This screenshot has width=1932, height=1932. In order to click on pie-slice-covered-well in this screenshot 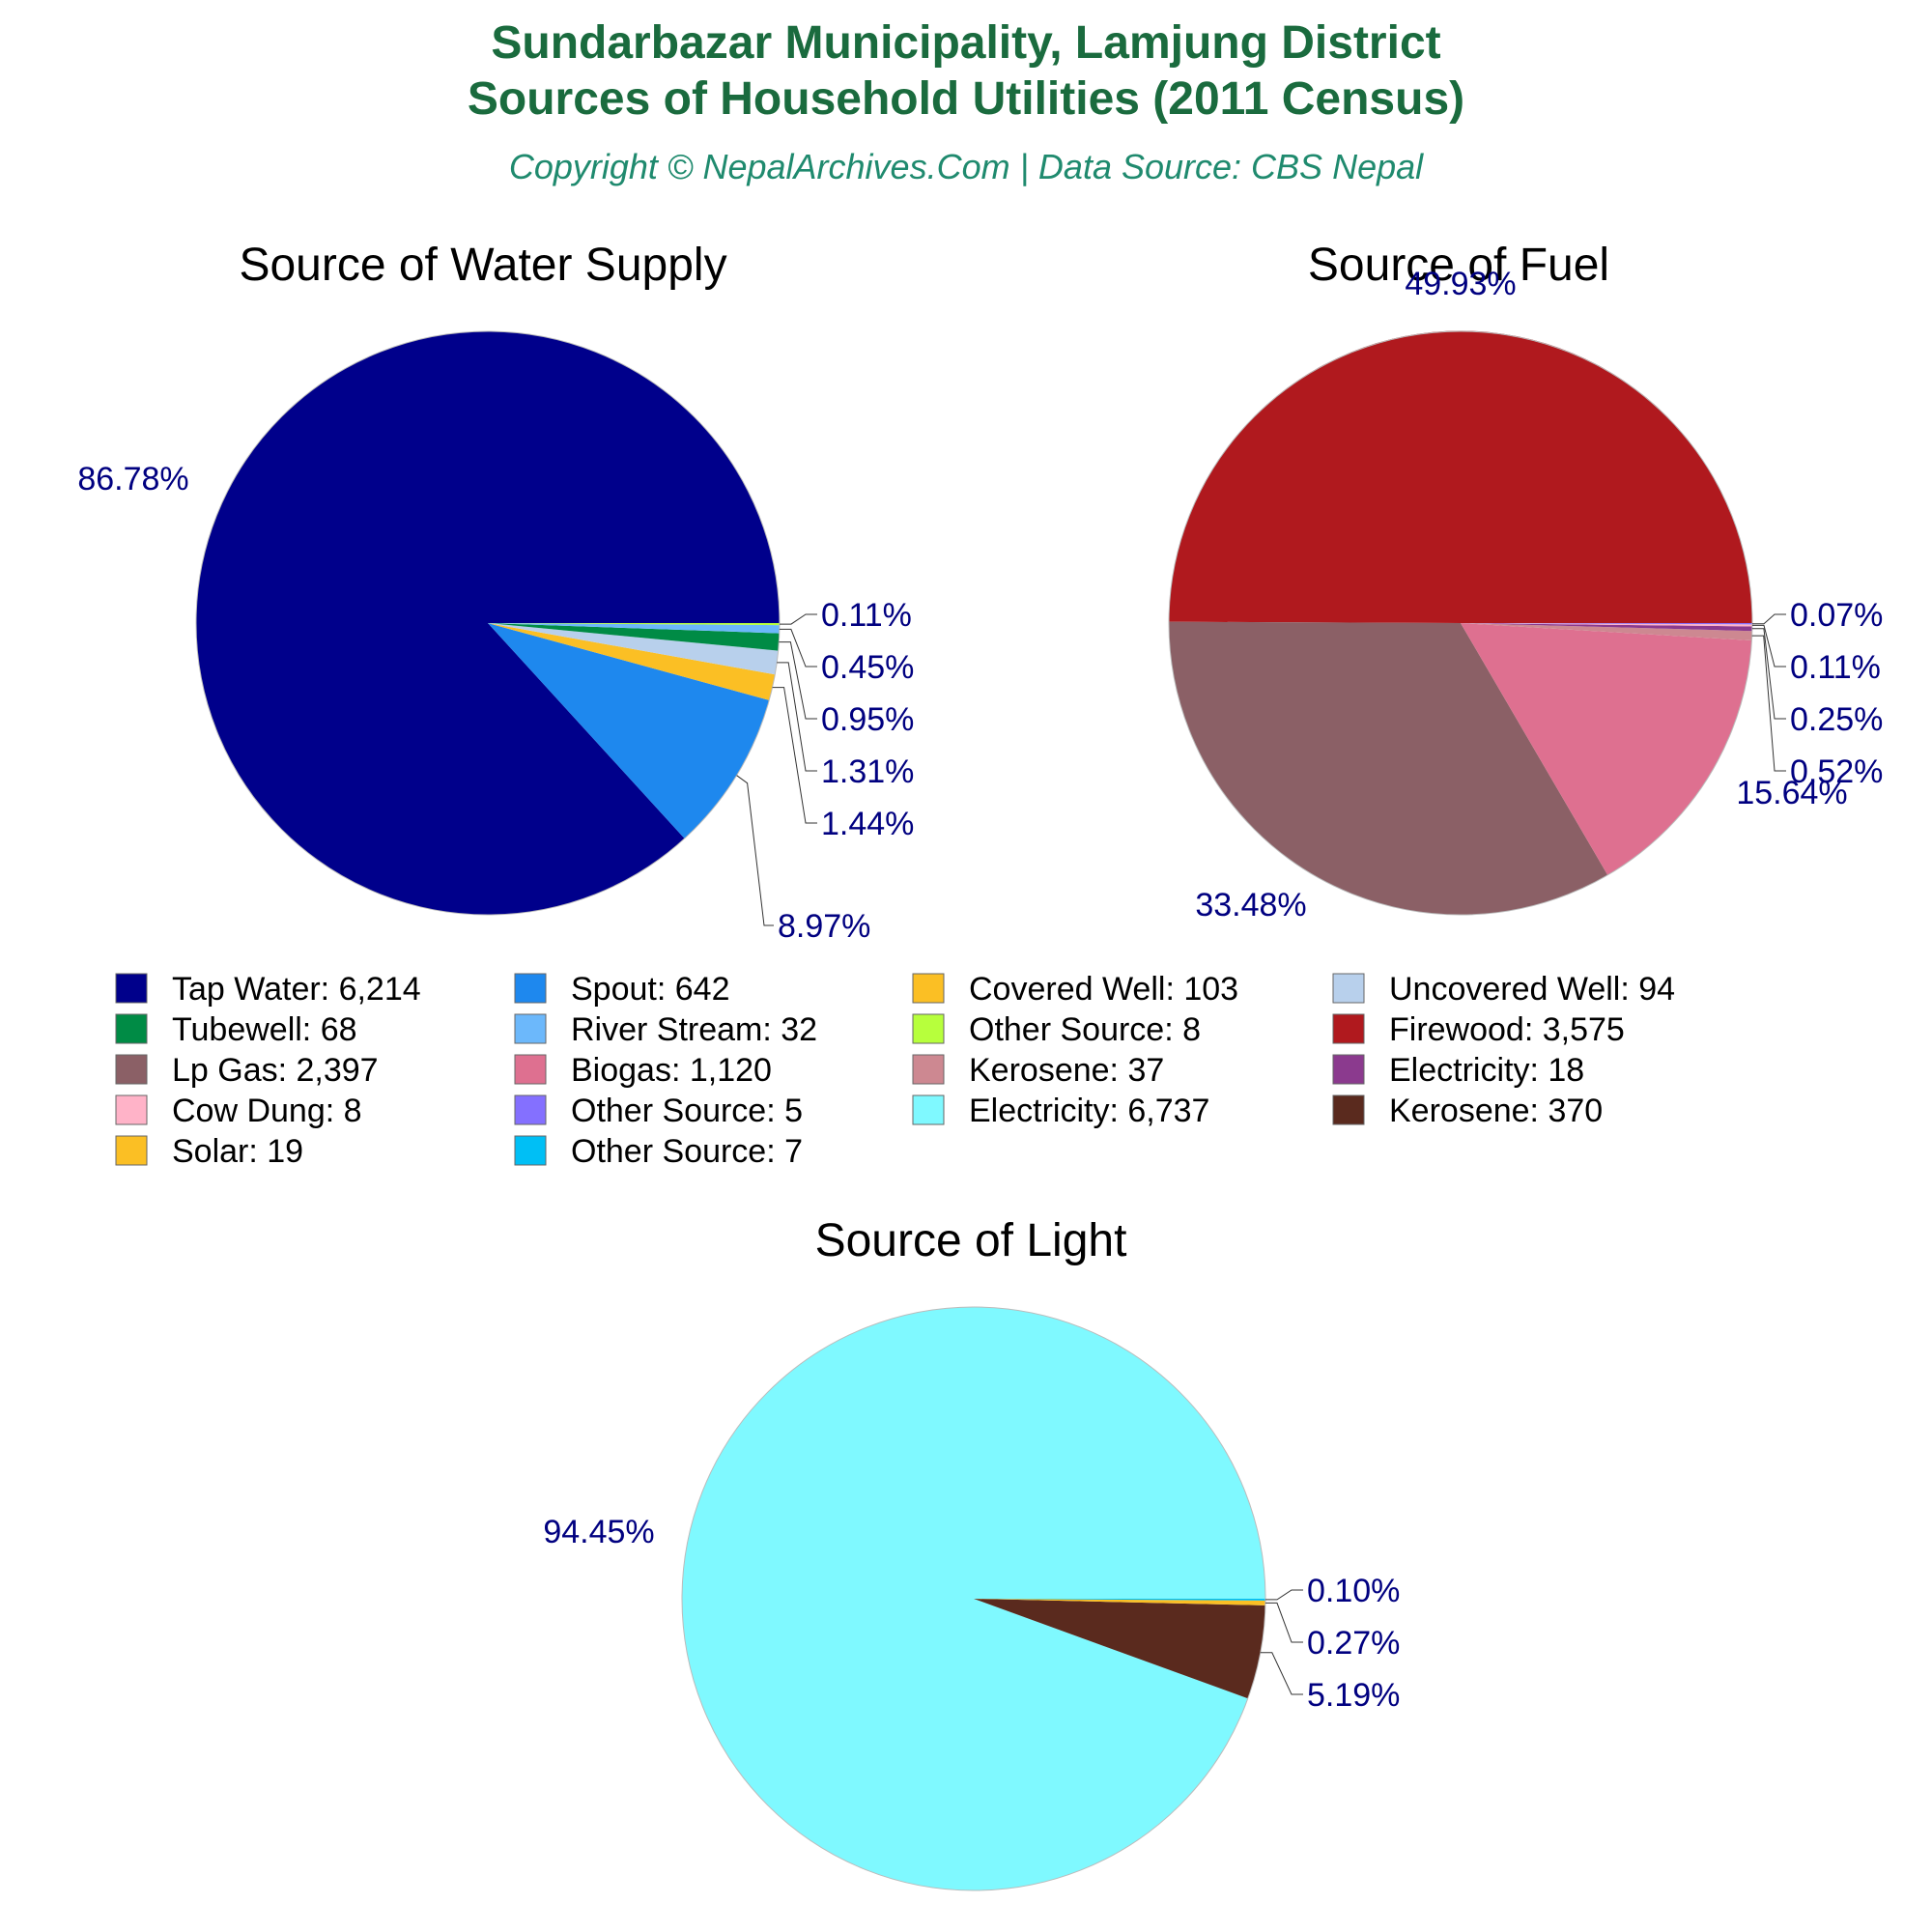, I will do `click(632, 661)`.